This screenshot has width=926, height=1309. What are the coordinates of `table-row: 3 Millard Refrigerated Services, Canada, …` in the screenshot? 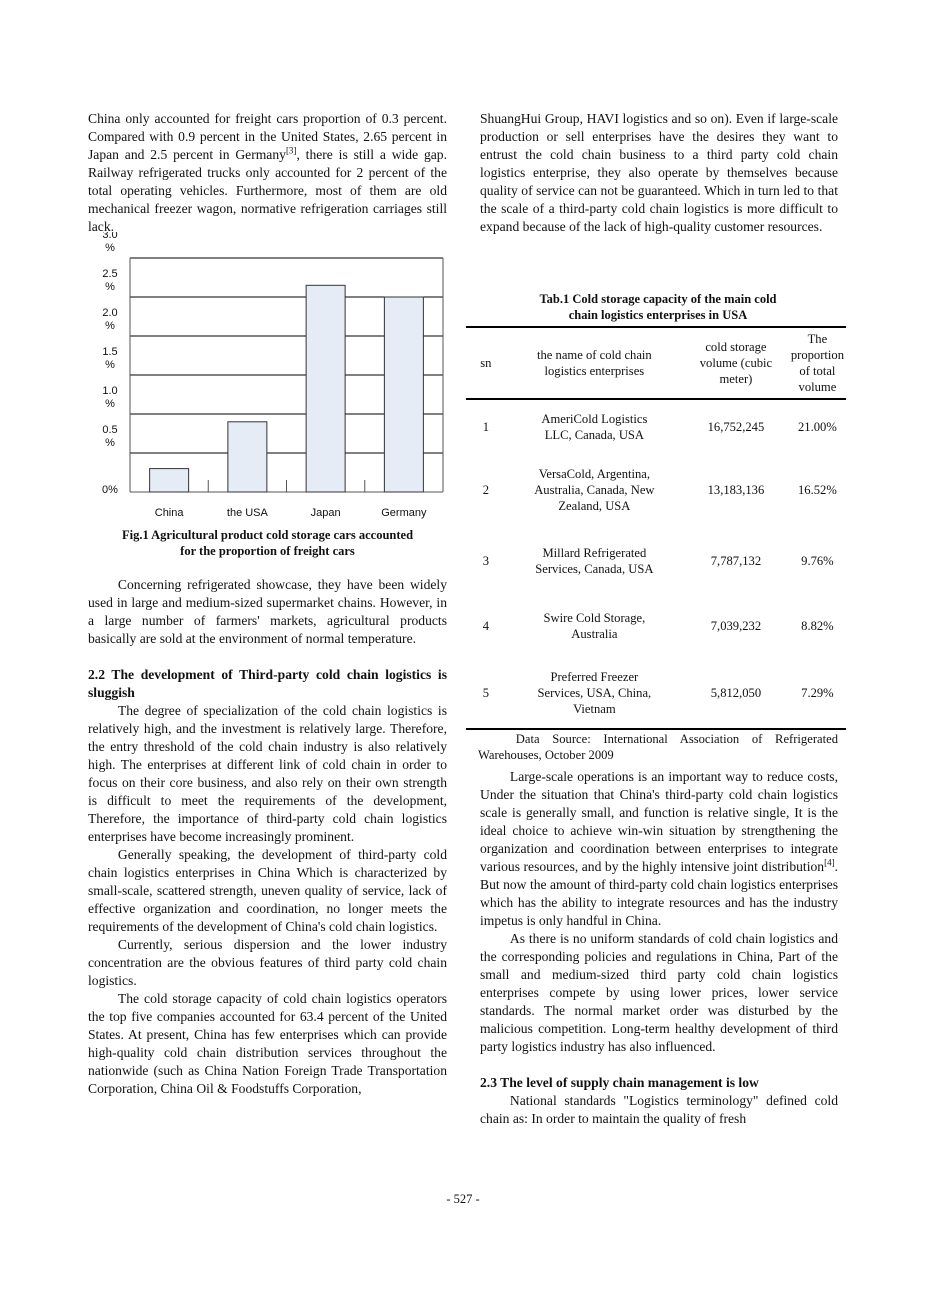 It's located at (656, 561).